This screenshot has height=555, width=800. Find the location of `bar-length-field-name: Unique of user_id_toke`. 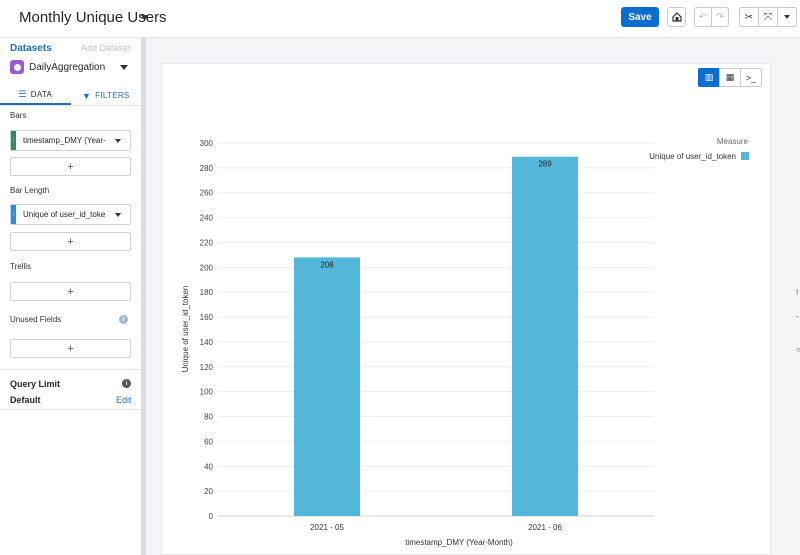

bar-length-field-name: Unique of user_id_toke is located at coordinates (64, 214).